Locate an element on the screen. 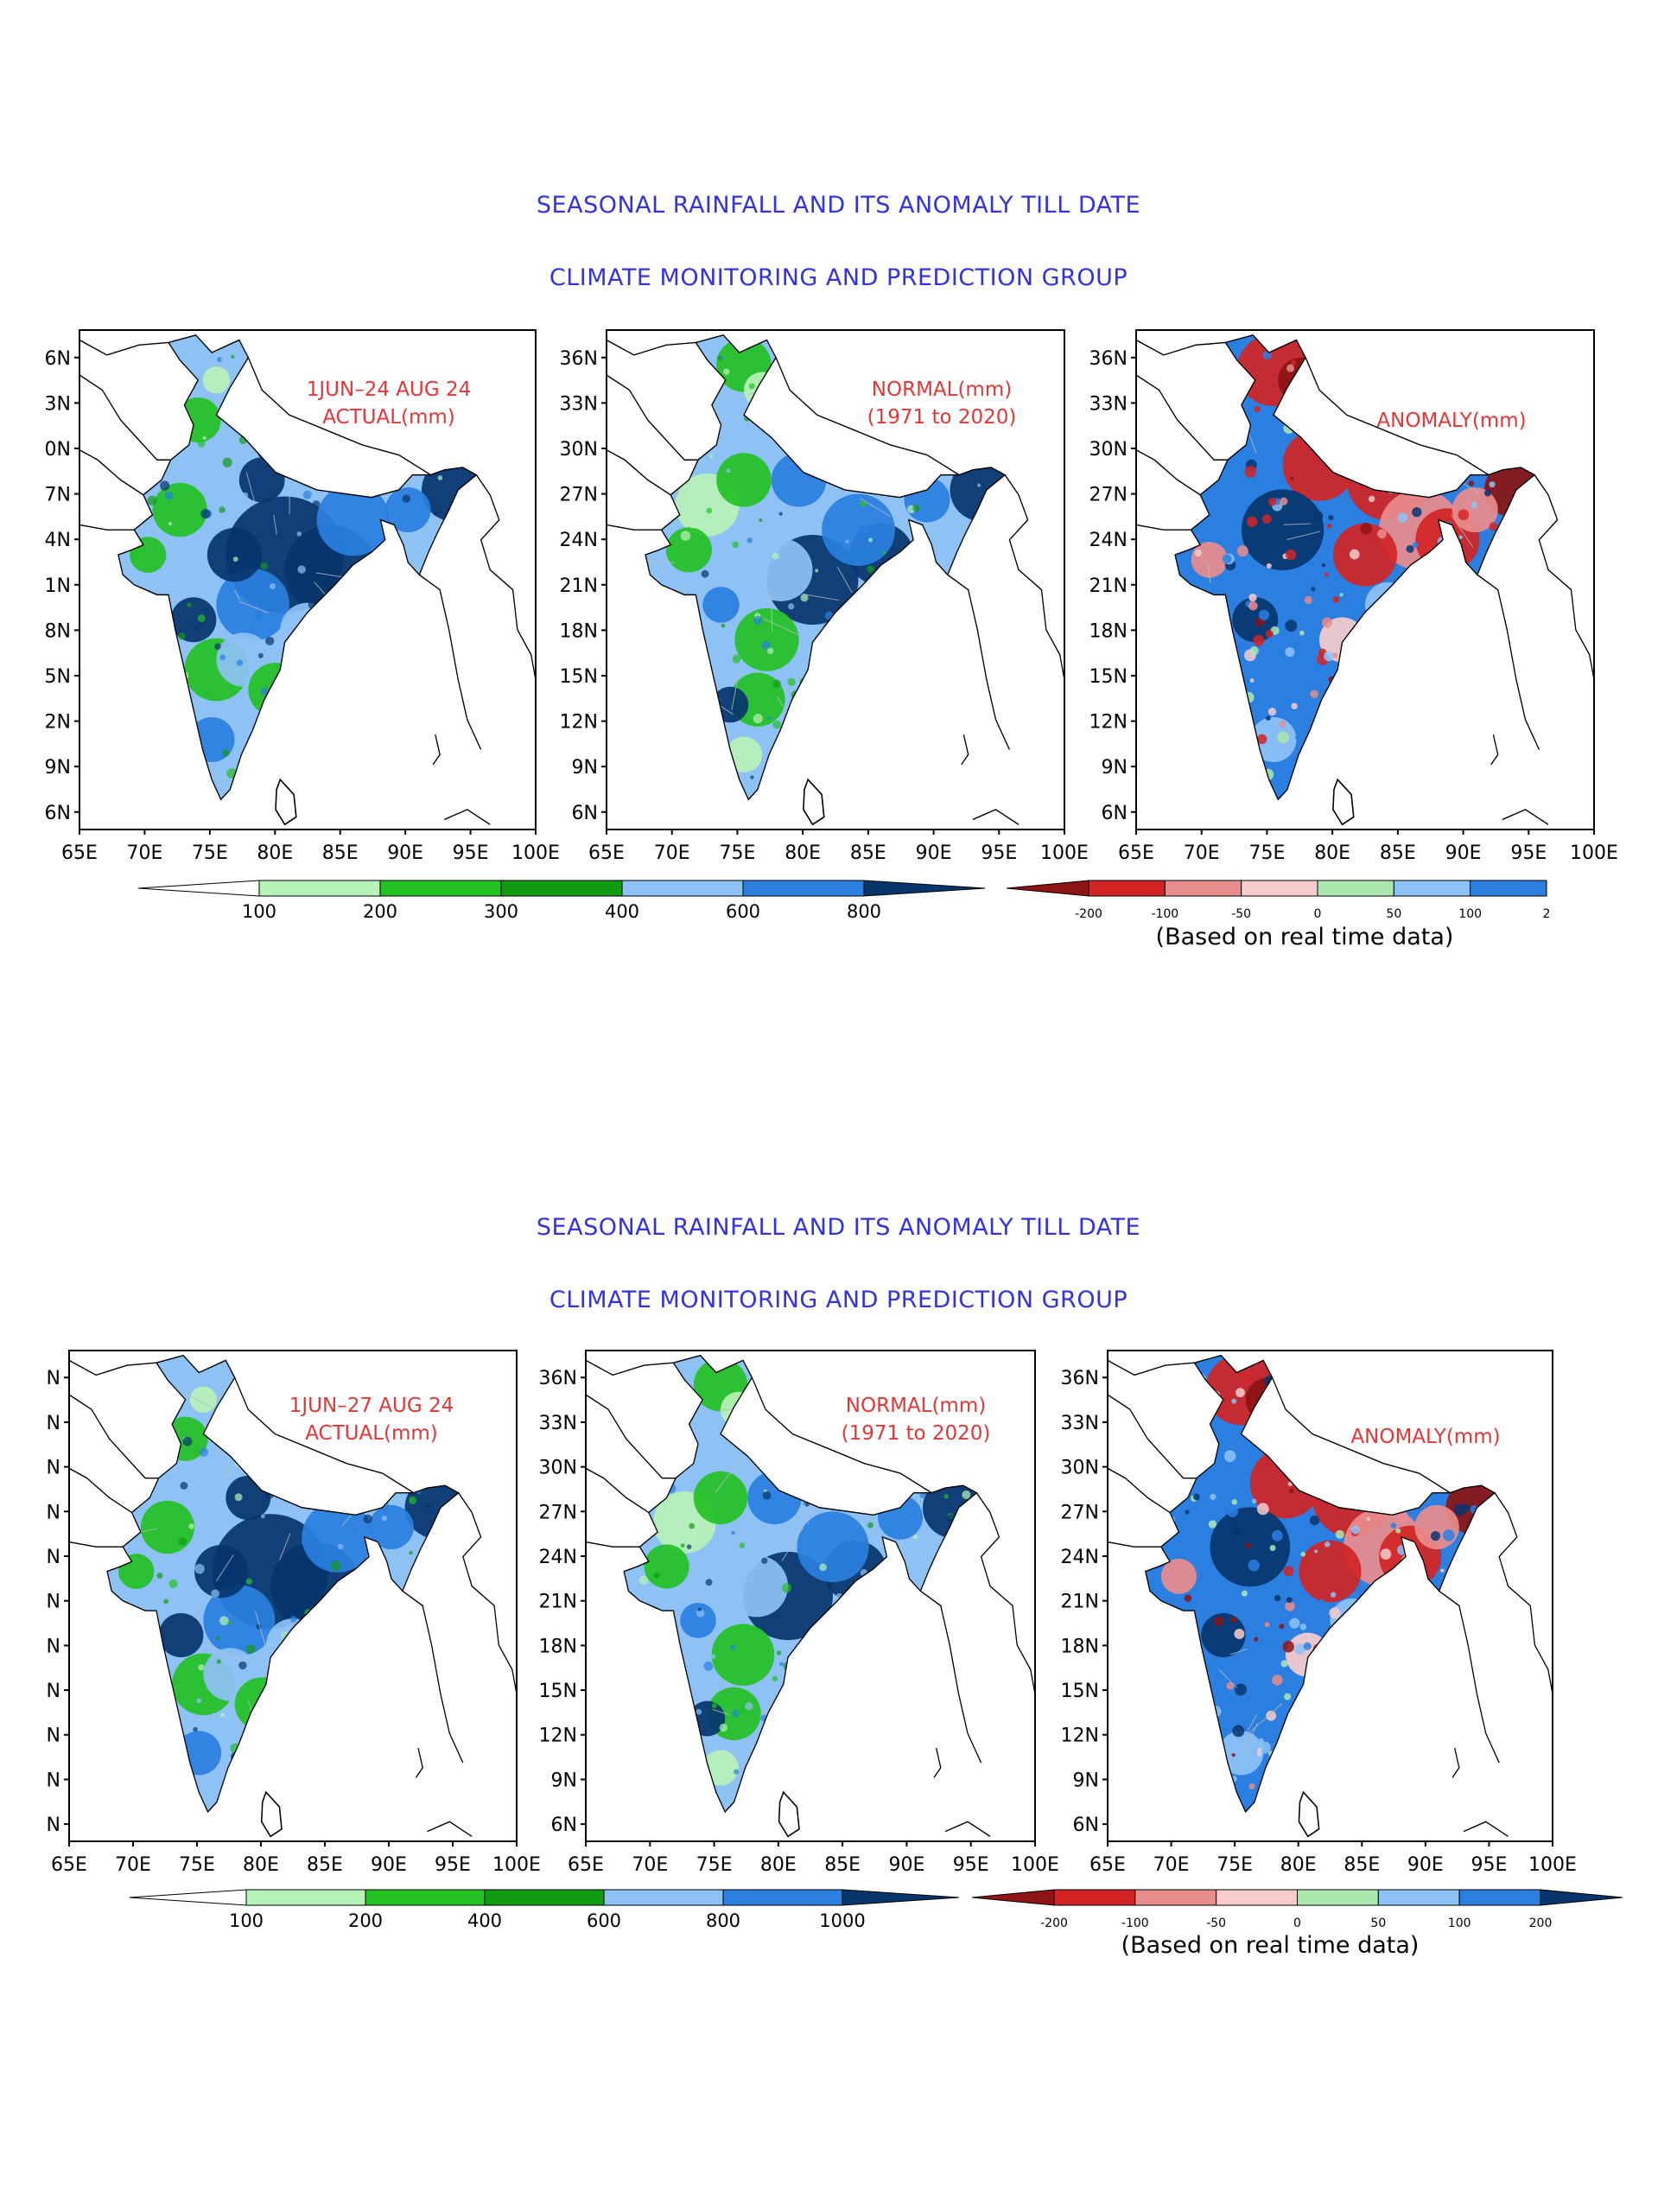 The height and width of the screenshot is (2212, 1677). anom-colorbar-2: -200 -100 -50 0 50 100 200 is located at coordinates (1297, 1909).